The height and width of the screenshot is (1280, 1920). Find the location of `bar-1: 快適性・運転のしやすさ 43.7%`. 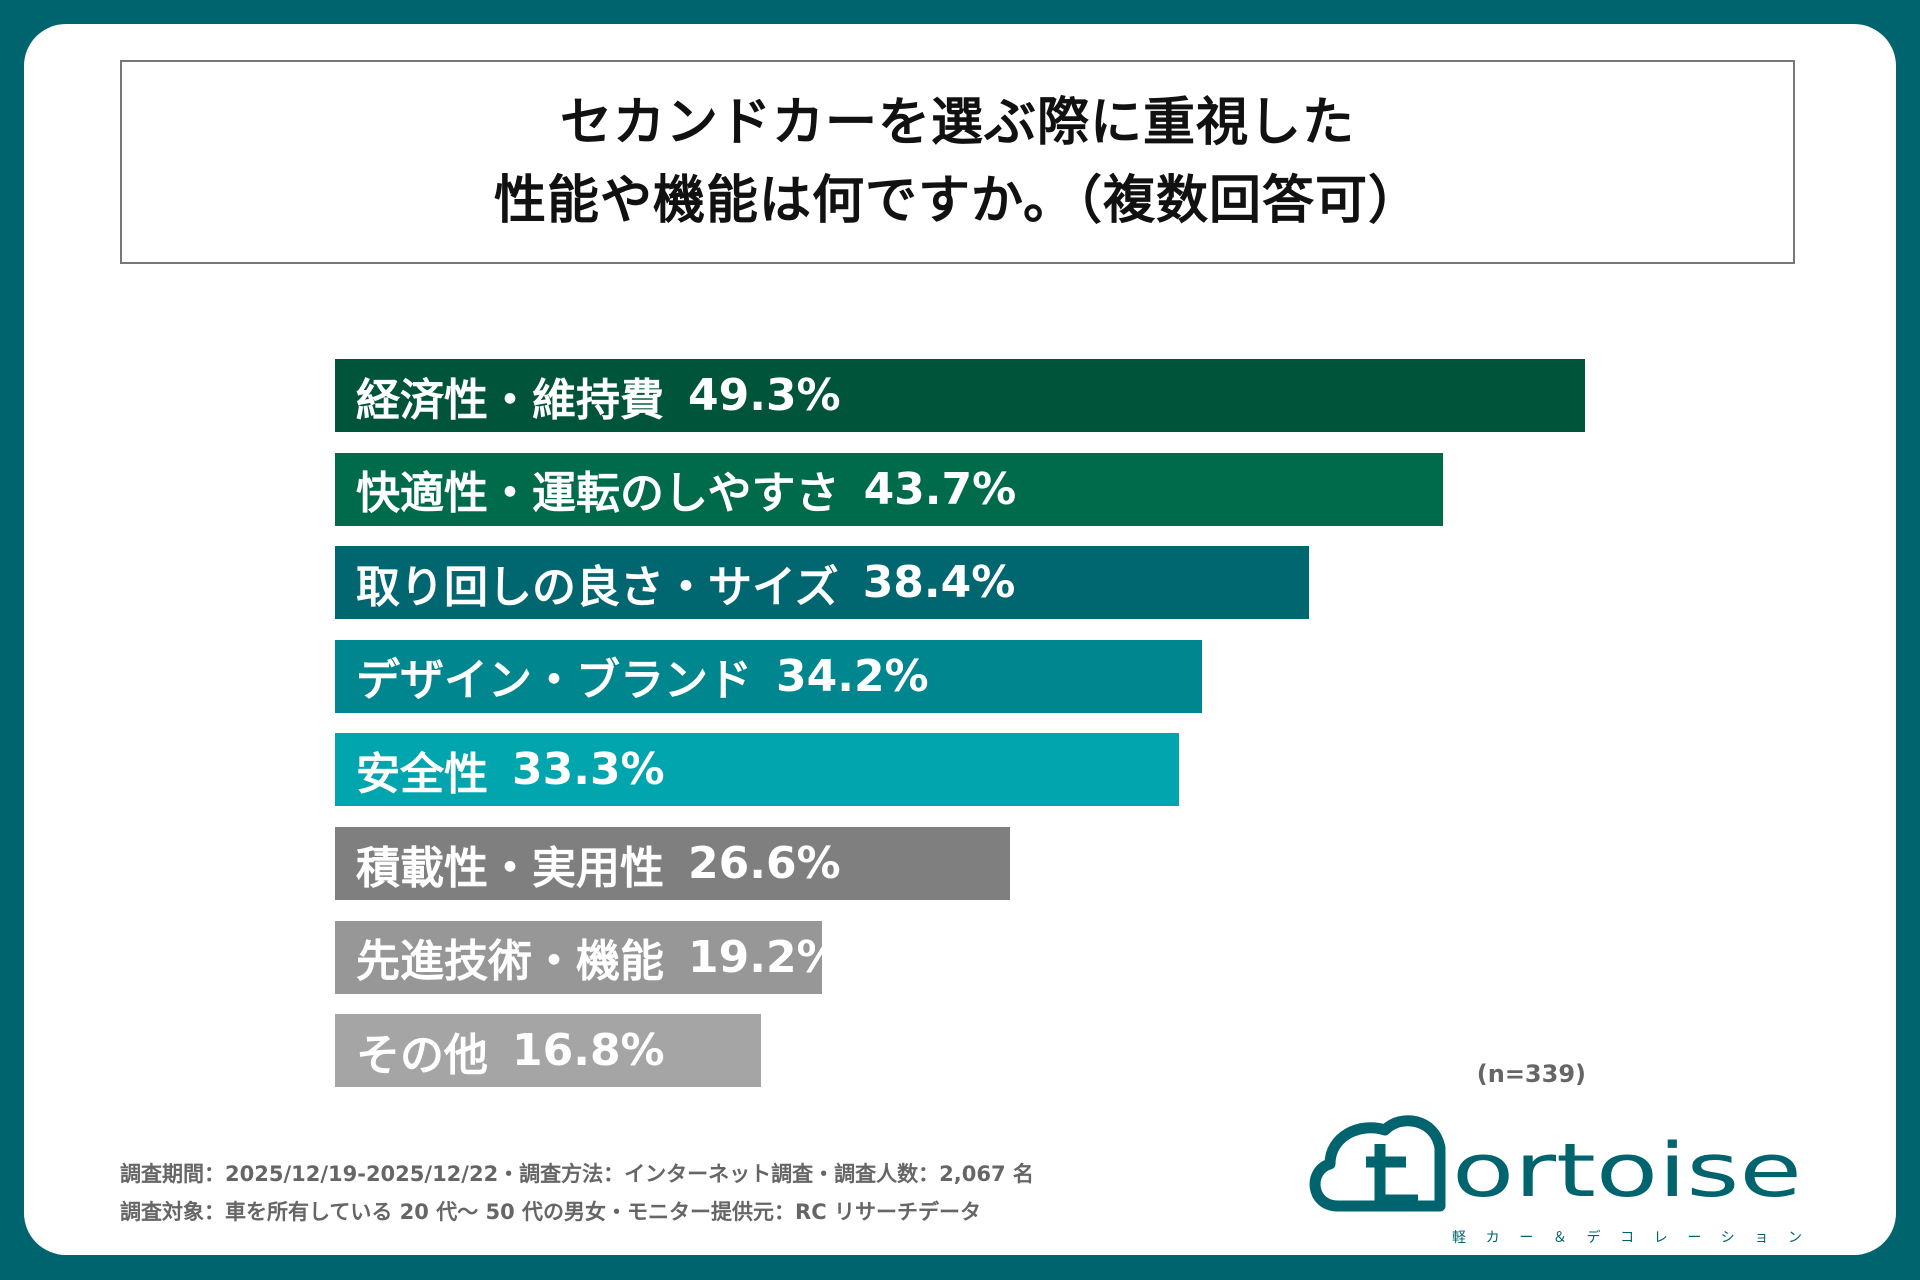

bar-1: 快適性・運転のしやすさ 43.7% is located at coordinates (889, 489).